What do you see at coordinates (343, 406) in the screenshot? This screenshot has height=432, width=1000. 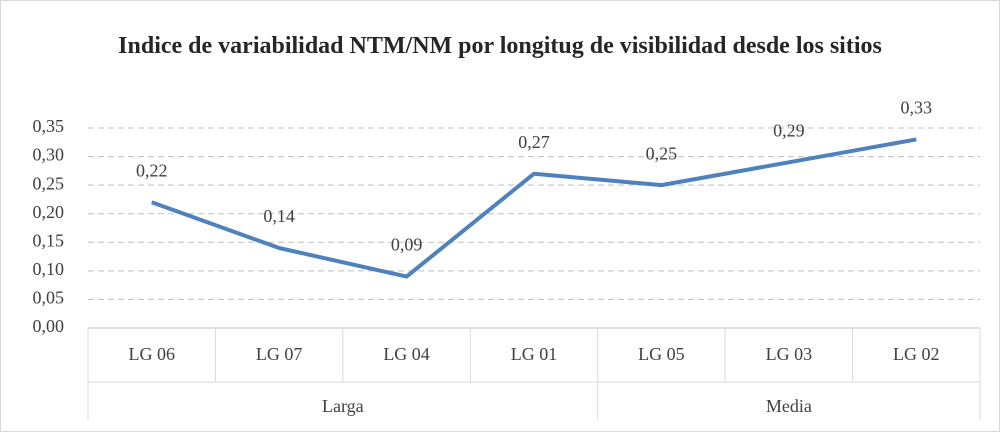 I see `group-label: Larga` at bounding box center [343, 406].